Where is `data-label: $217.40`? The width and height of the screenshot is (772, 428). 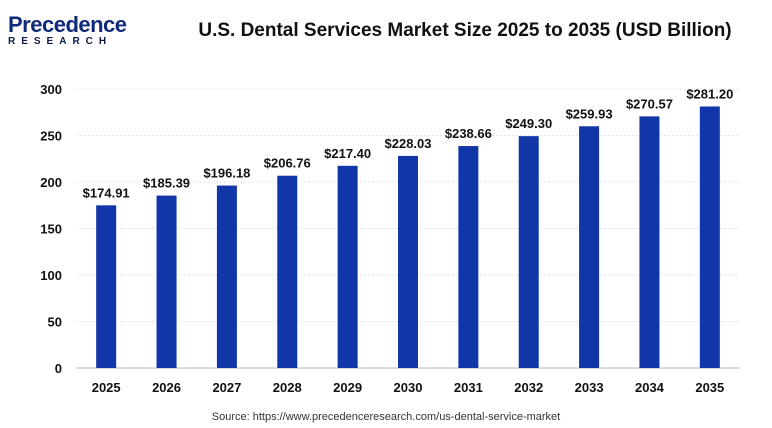 data-label: $217.40 is located at coordinates (347, 153).